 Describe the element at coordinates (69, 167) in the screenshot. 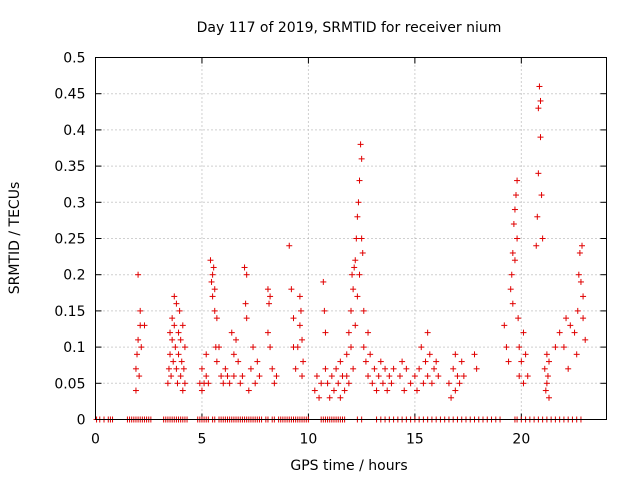

I see `y-tick-label: 0.35` at that location.